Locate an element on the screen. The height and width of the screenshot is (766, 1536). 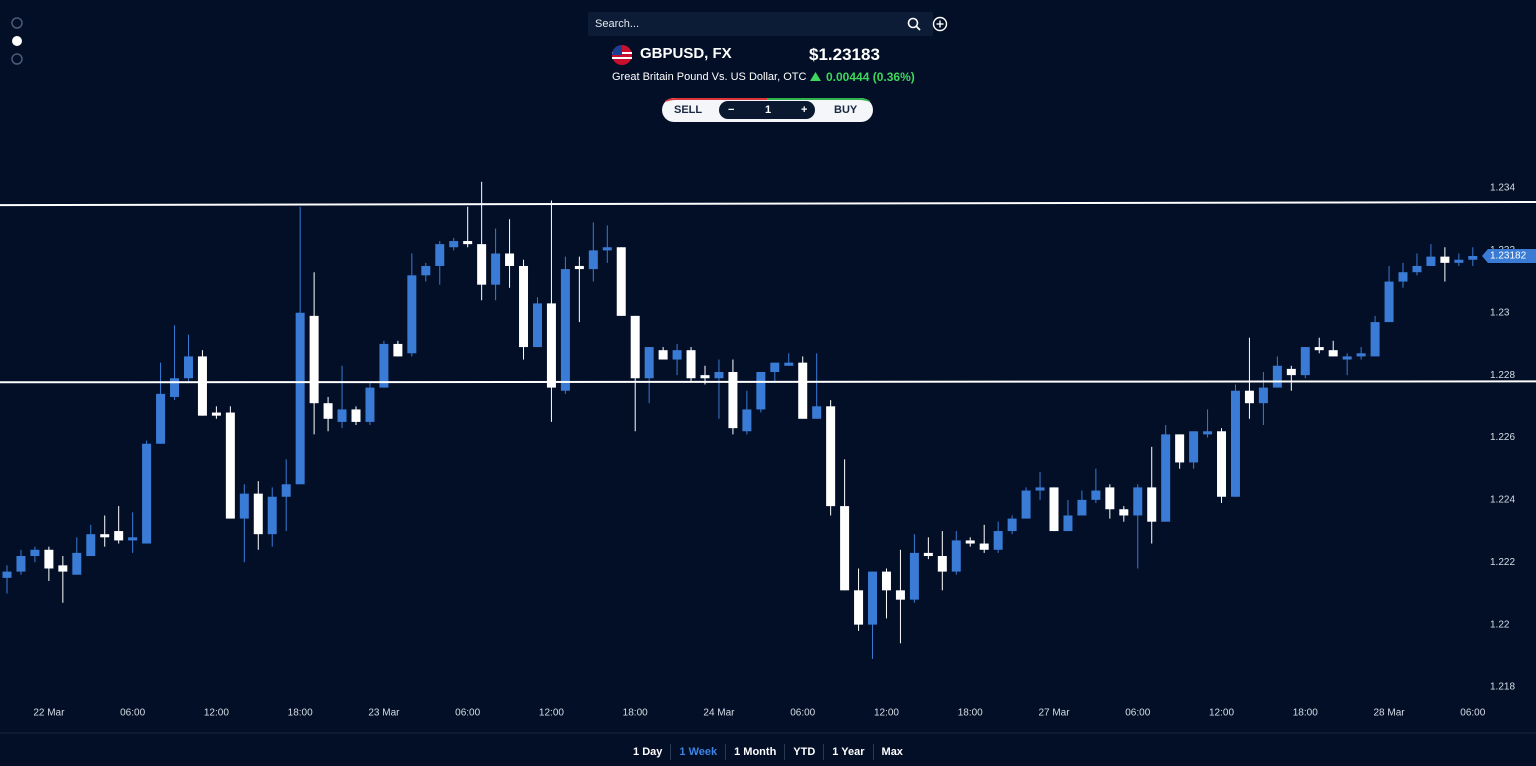
search-icon is located at coordinates (913, 23).